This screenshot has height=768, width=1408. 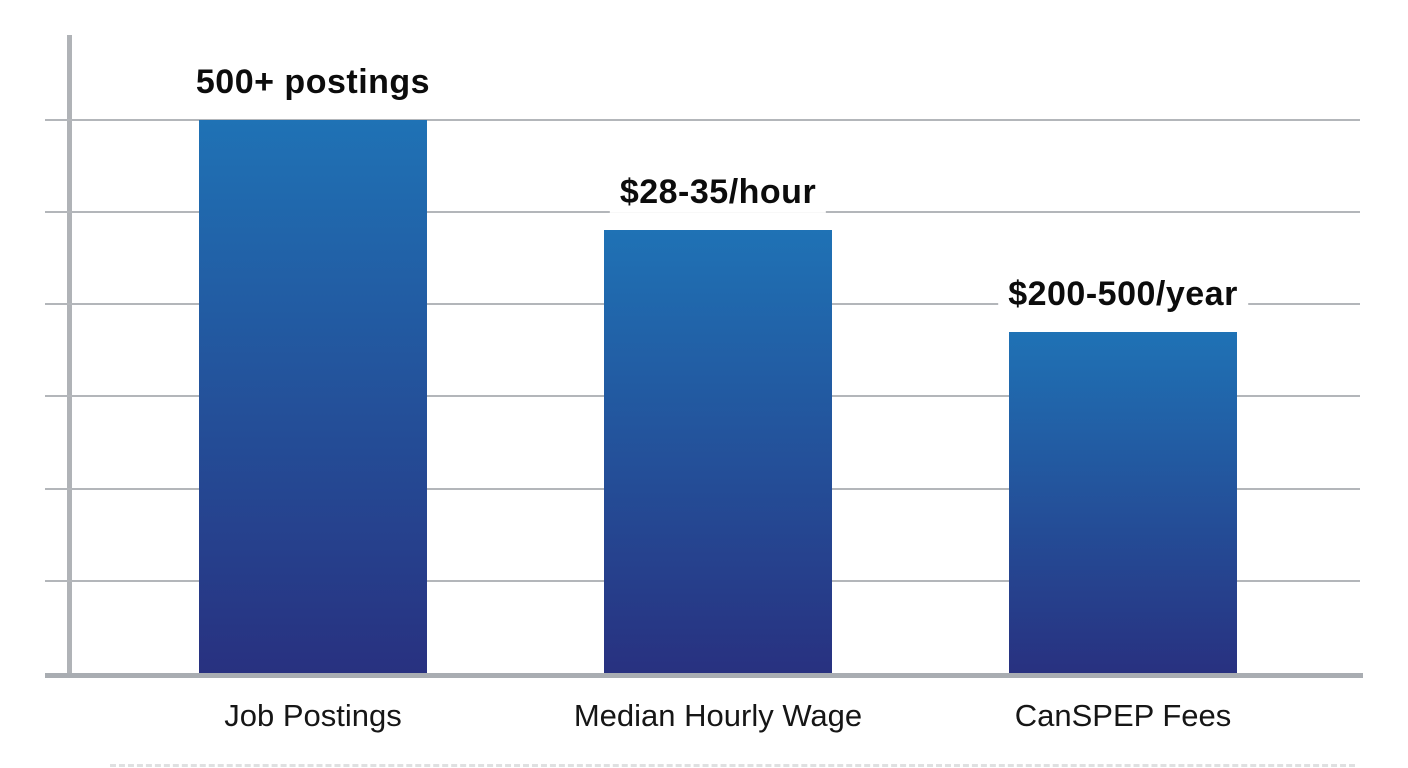 What do you see at coordinates (732, 765) in the screenshot?
I see `cropped-content-artifact` at bounding box center [732, 765].